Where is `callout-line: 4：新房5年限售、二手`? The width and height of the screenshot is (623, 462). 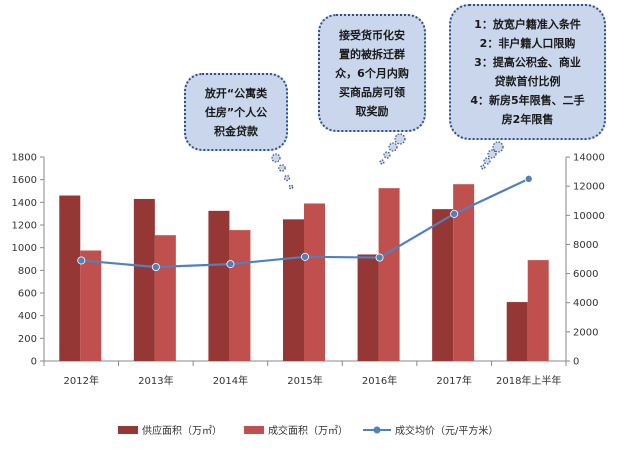 callout-line: 4：新房5年限售、二手 is located at coordinates (527, 100).